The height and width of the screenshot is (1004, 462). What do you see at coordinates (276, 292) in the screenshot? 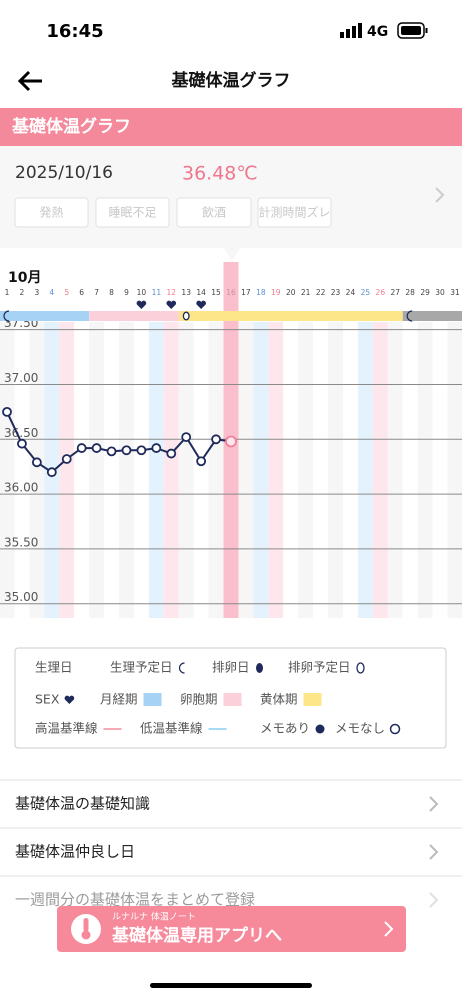
I see `x-tick-label: 19` at bounding box center [276, 292].